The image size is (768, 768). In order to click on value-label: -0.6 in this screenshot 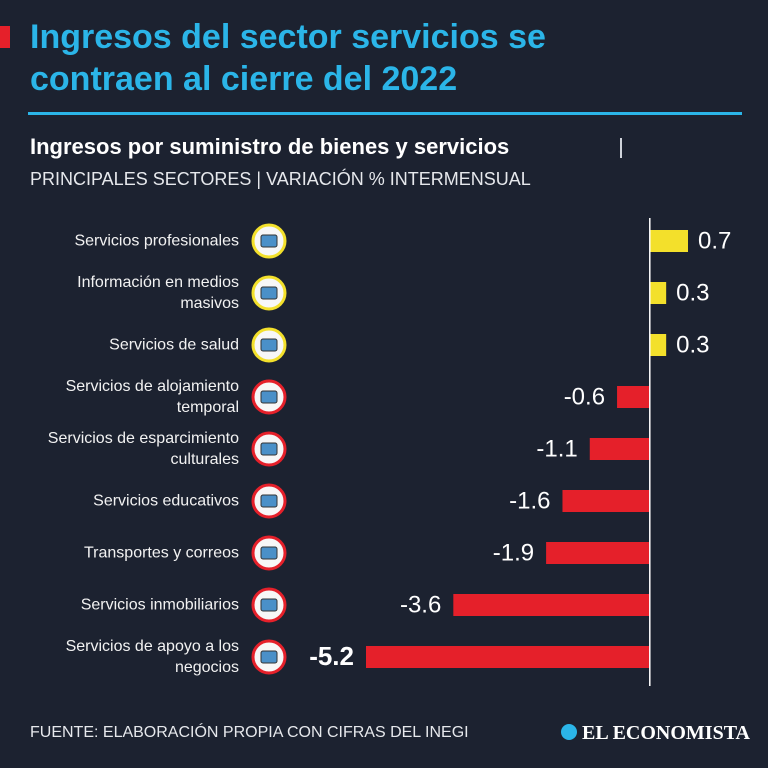, I will do `click(584, 396)`.